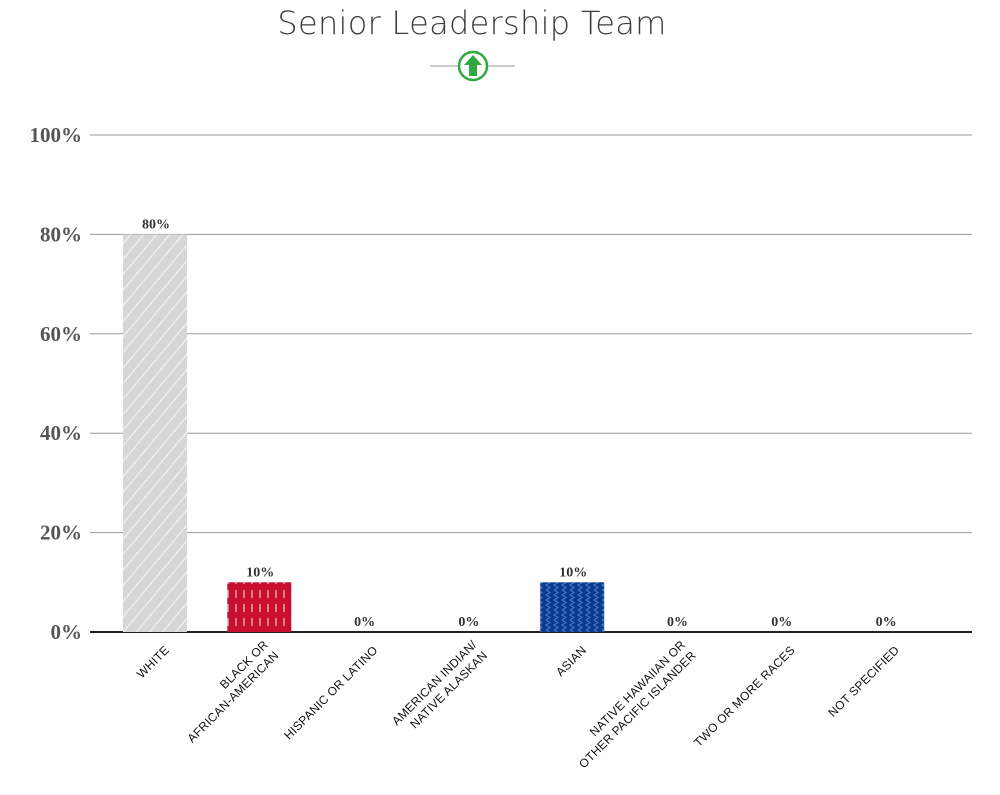 The image size is (1000, 795). I want to click on x-category-label: AMERICAN INDIAN/NATIVE ALASKAN, so click(439, 684).